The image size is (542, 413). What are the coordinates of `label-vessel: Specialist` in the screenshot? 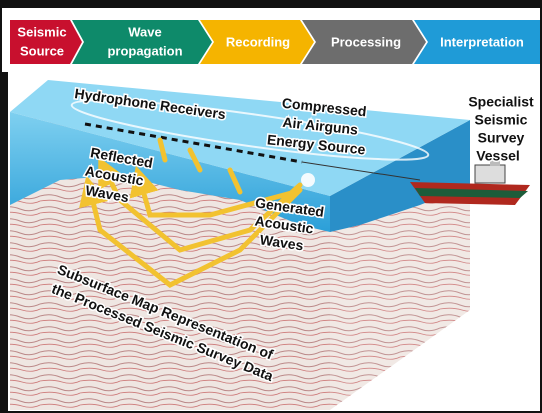 It's located at (501, 102).